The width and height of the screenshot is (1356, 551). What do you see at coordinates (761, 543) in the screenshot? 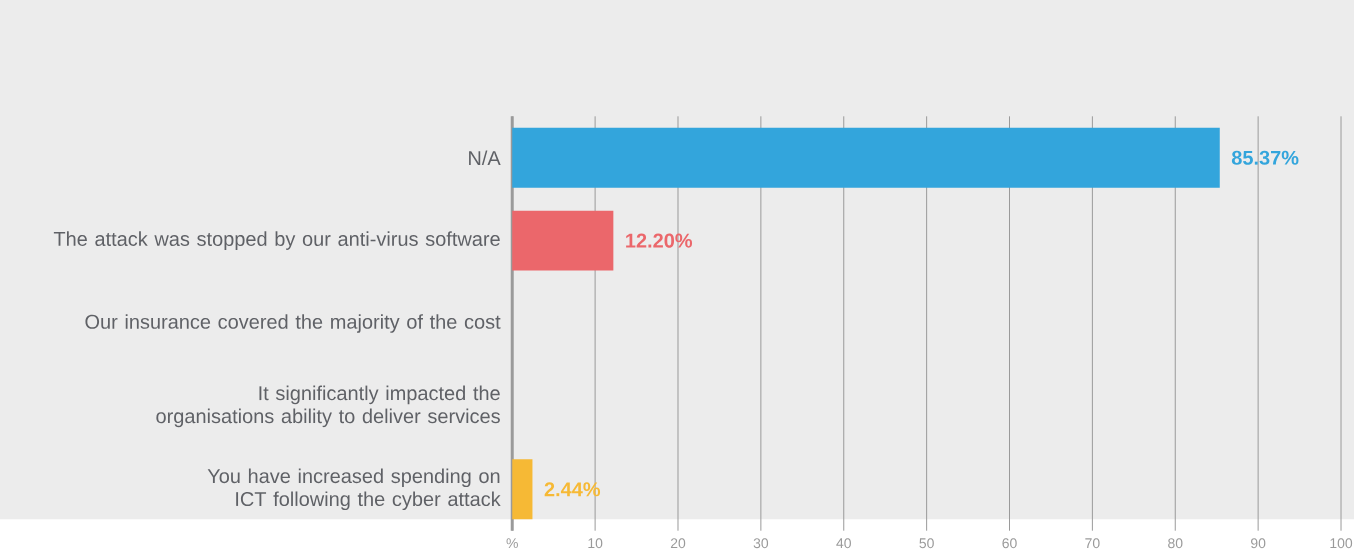
I see `x-tick-label: 30` at bounding box center [761, 543].